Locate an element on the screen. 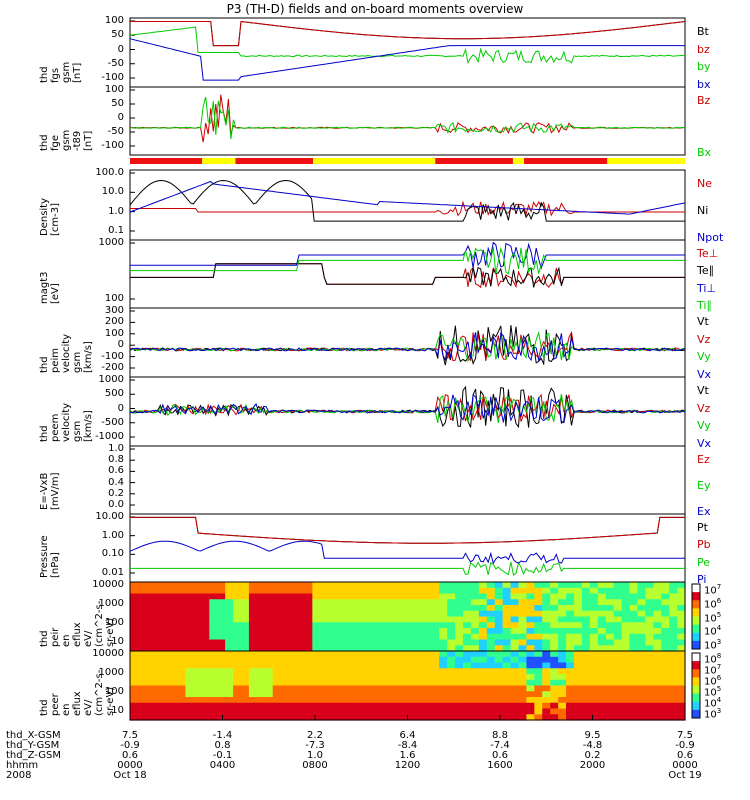 The height and width of the screenshot is (800, 750). series-line-Ti⊥ is located at coordinates (407, 255).